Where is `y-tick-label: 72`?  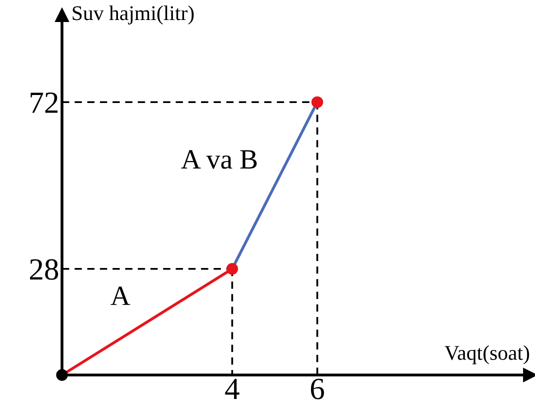
y-tick-label: 72 is located at coordinates (44, 102).